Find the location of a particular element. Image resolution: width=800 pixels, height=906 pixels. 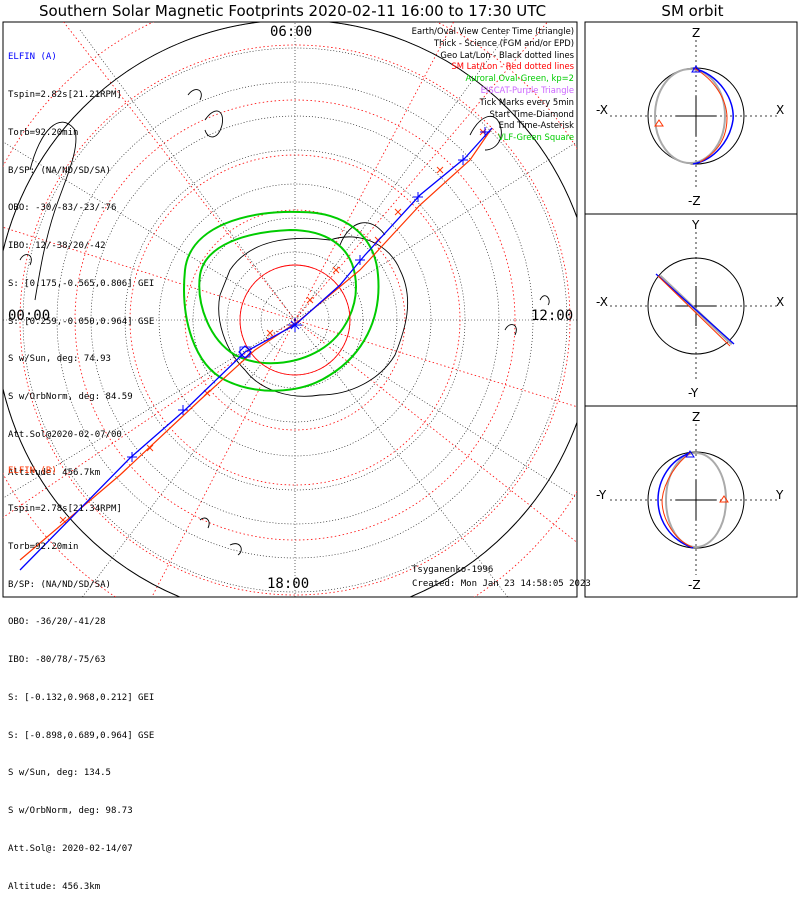

legend-item: EISCAT-Purple Triangle is located at coordinates (527, 89).